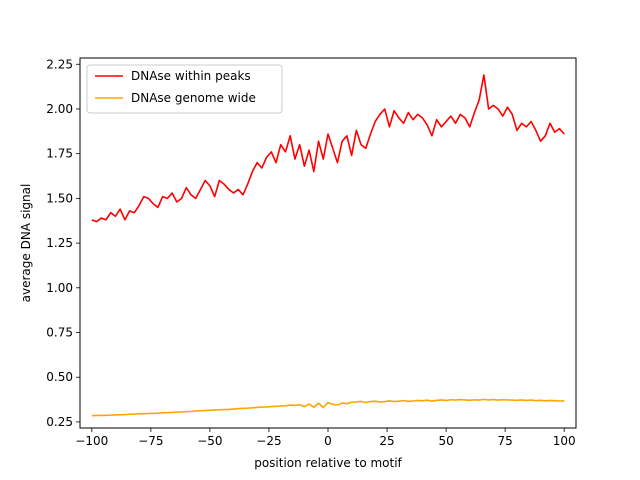 The width and height of the screenshot is (640, 480). I want to click on x-tick-label: 75, so click(505, 441).